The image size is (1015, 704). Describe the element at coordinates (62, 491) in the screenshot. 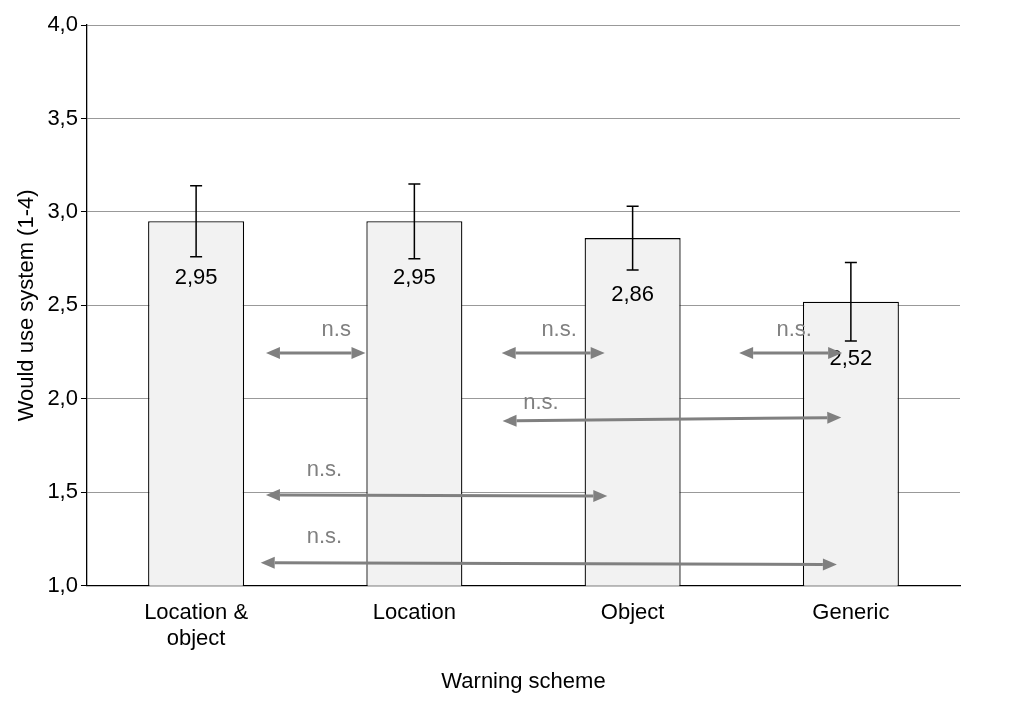

I see `y-tick-label: 1,5` at that location.